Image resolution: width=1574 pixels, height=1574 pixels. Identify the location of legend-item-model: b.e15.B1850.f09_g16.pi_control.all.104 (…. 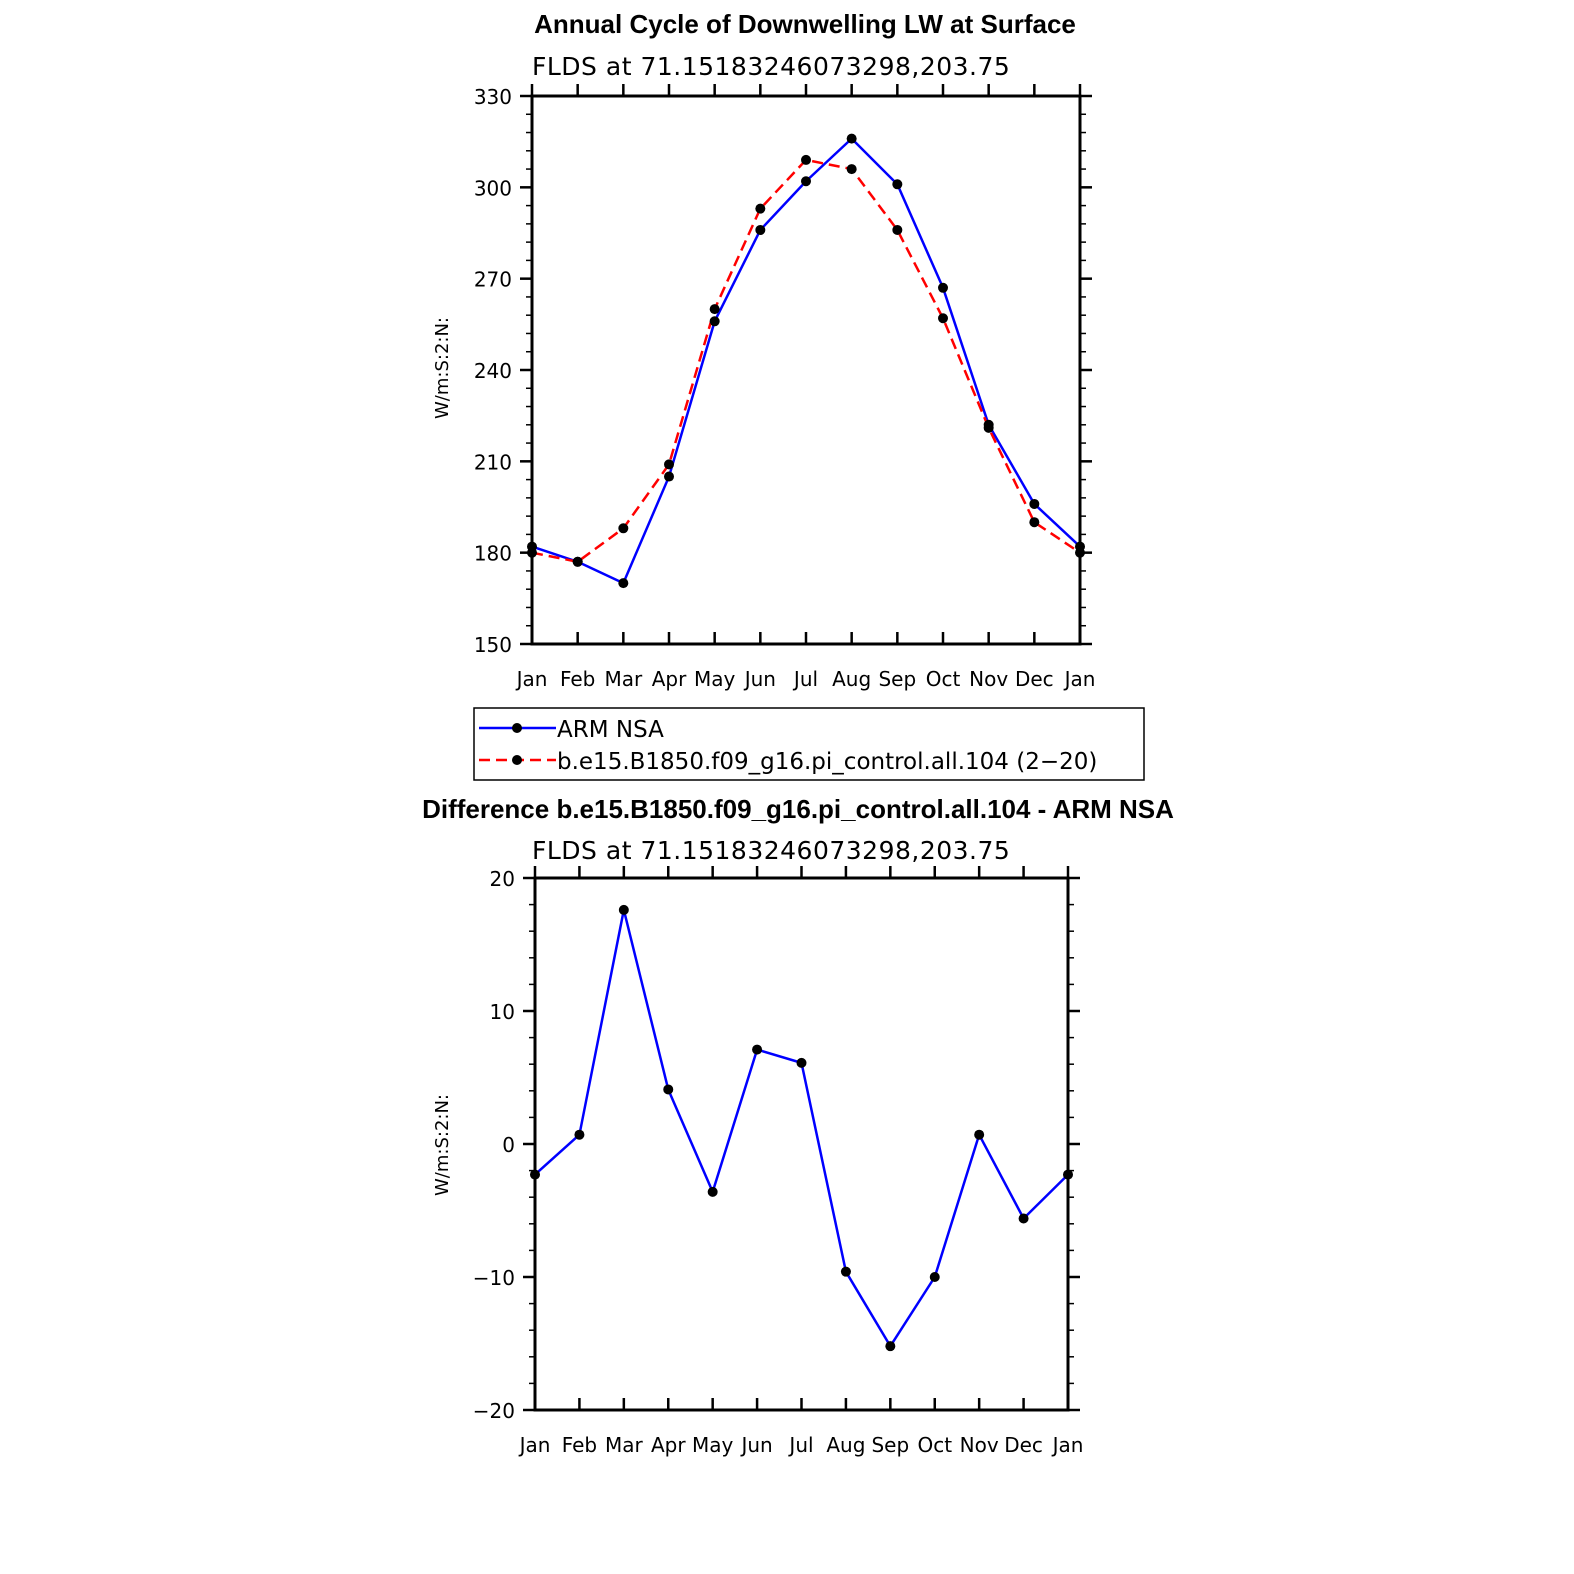
(788, 762).